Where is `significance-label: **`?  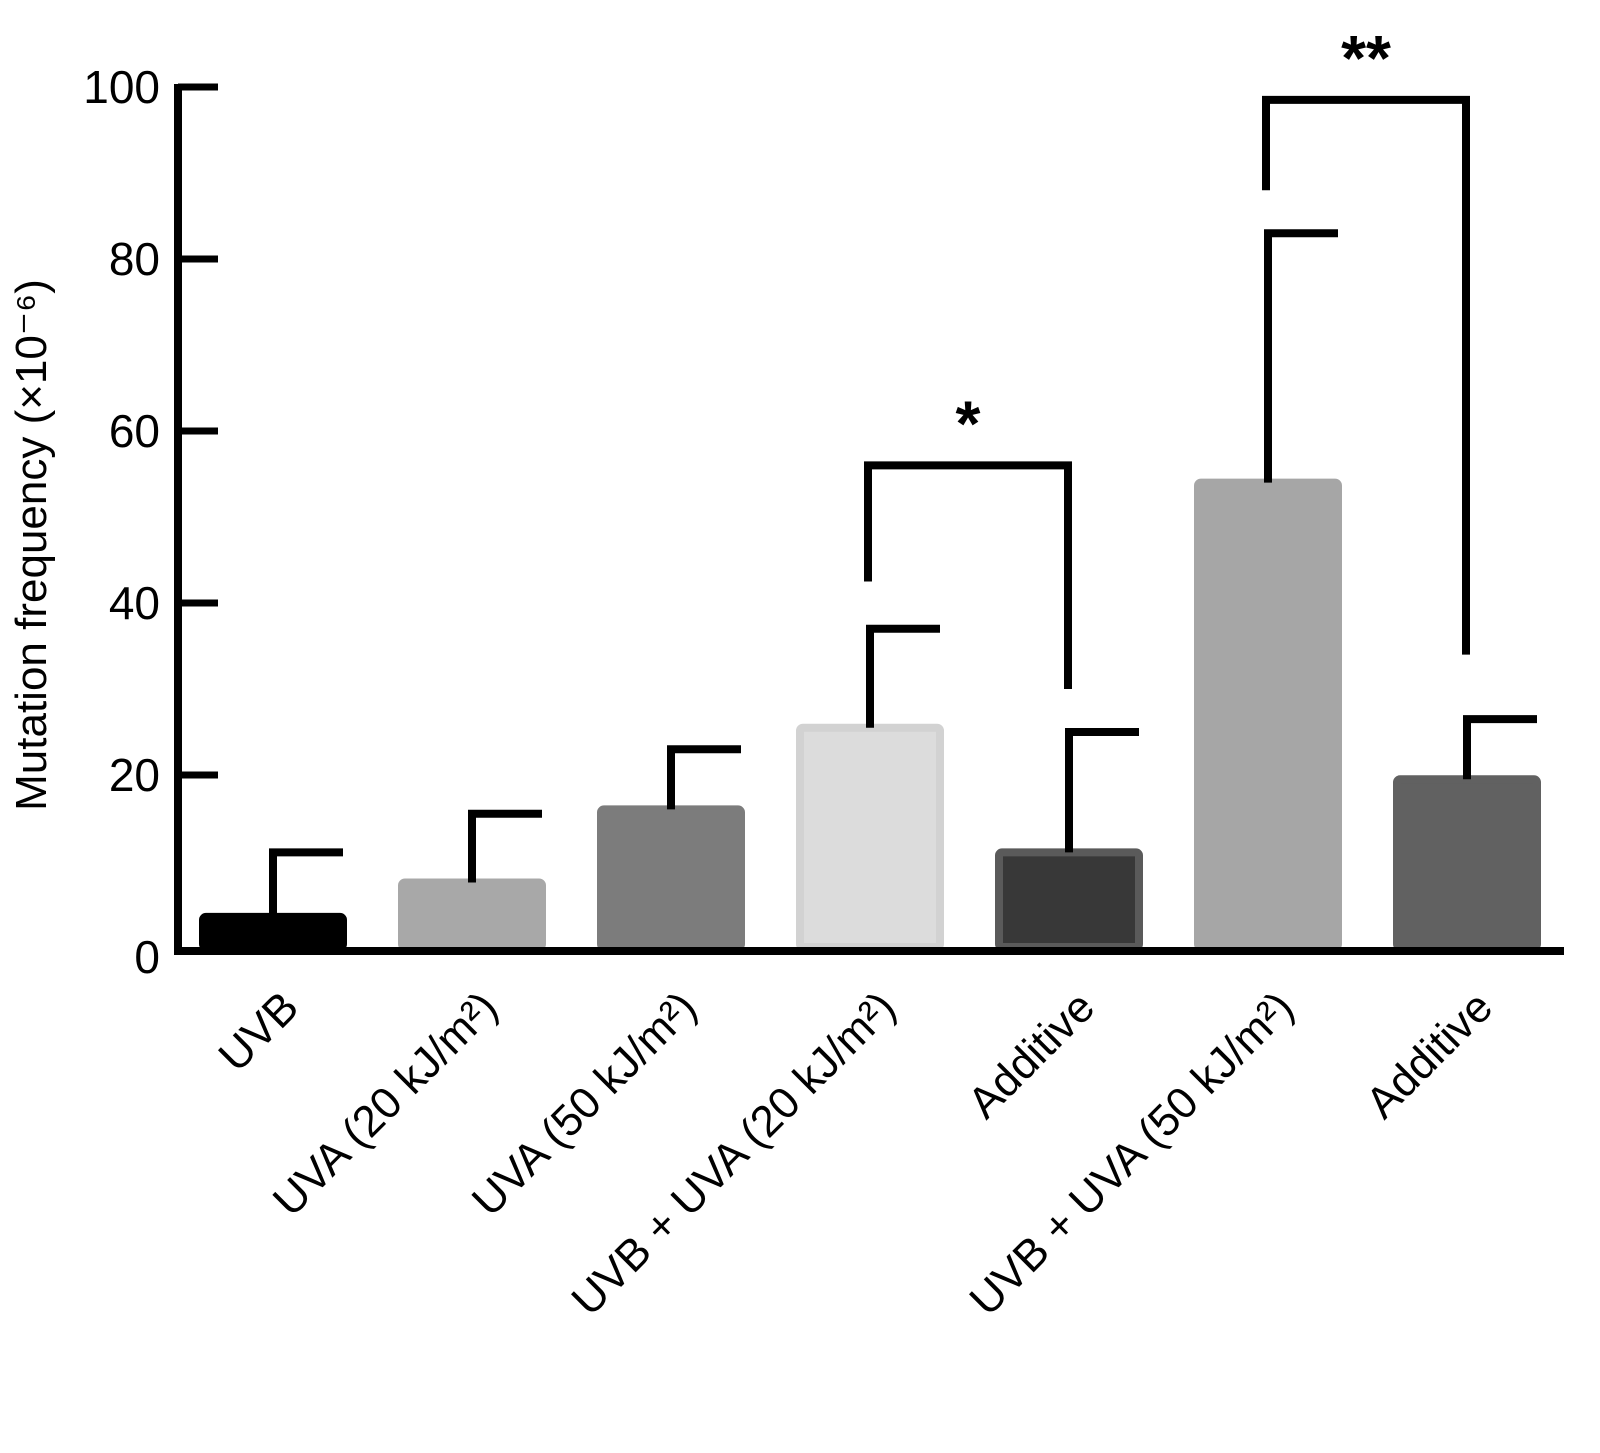
significance-label: ** is located at coordinates (1366, 58).